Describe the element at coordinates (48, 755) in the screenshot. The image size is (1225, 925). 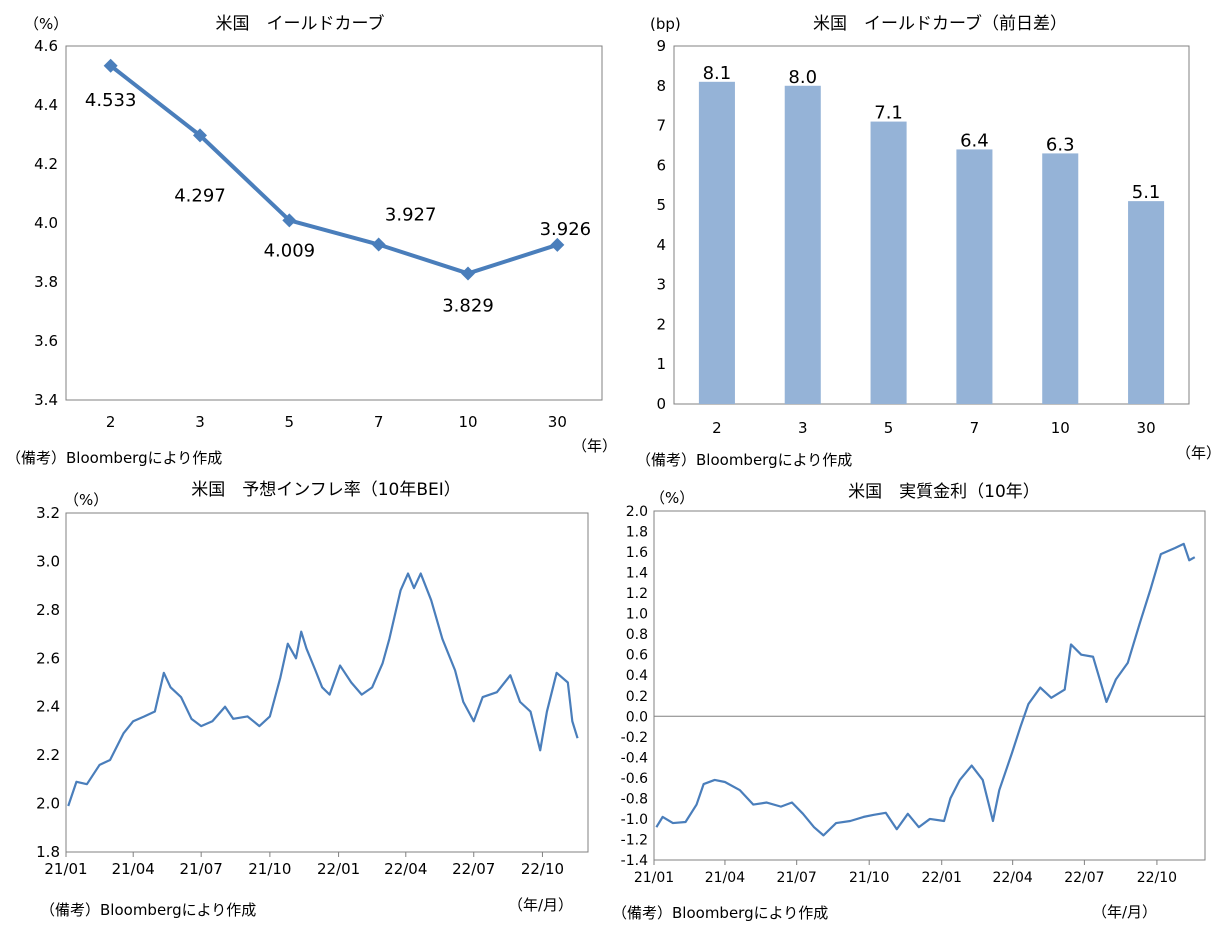
I see `y-tick-label: 2.2` at that location.